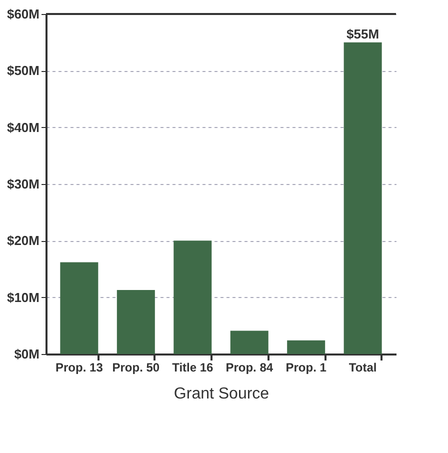  Describe the element at coordinates (306, 367) in the screenshot. I see `x-tick-label: Prop. 1` at that location.